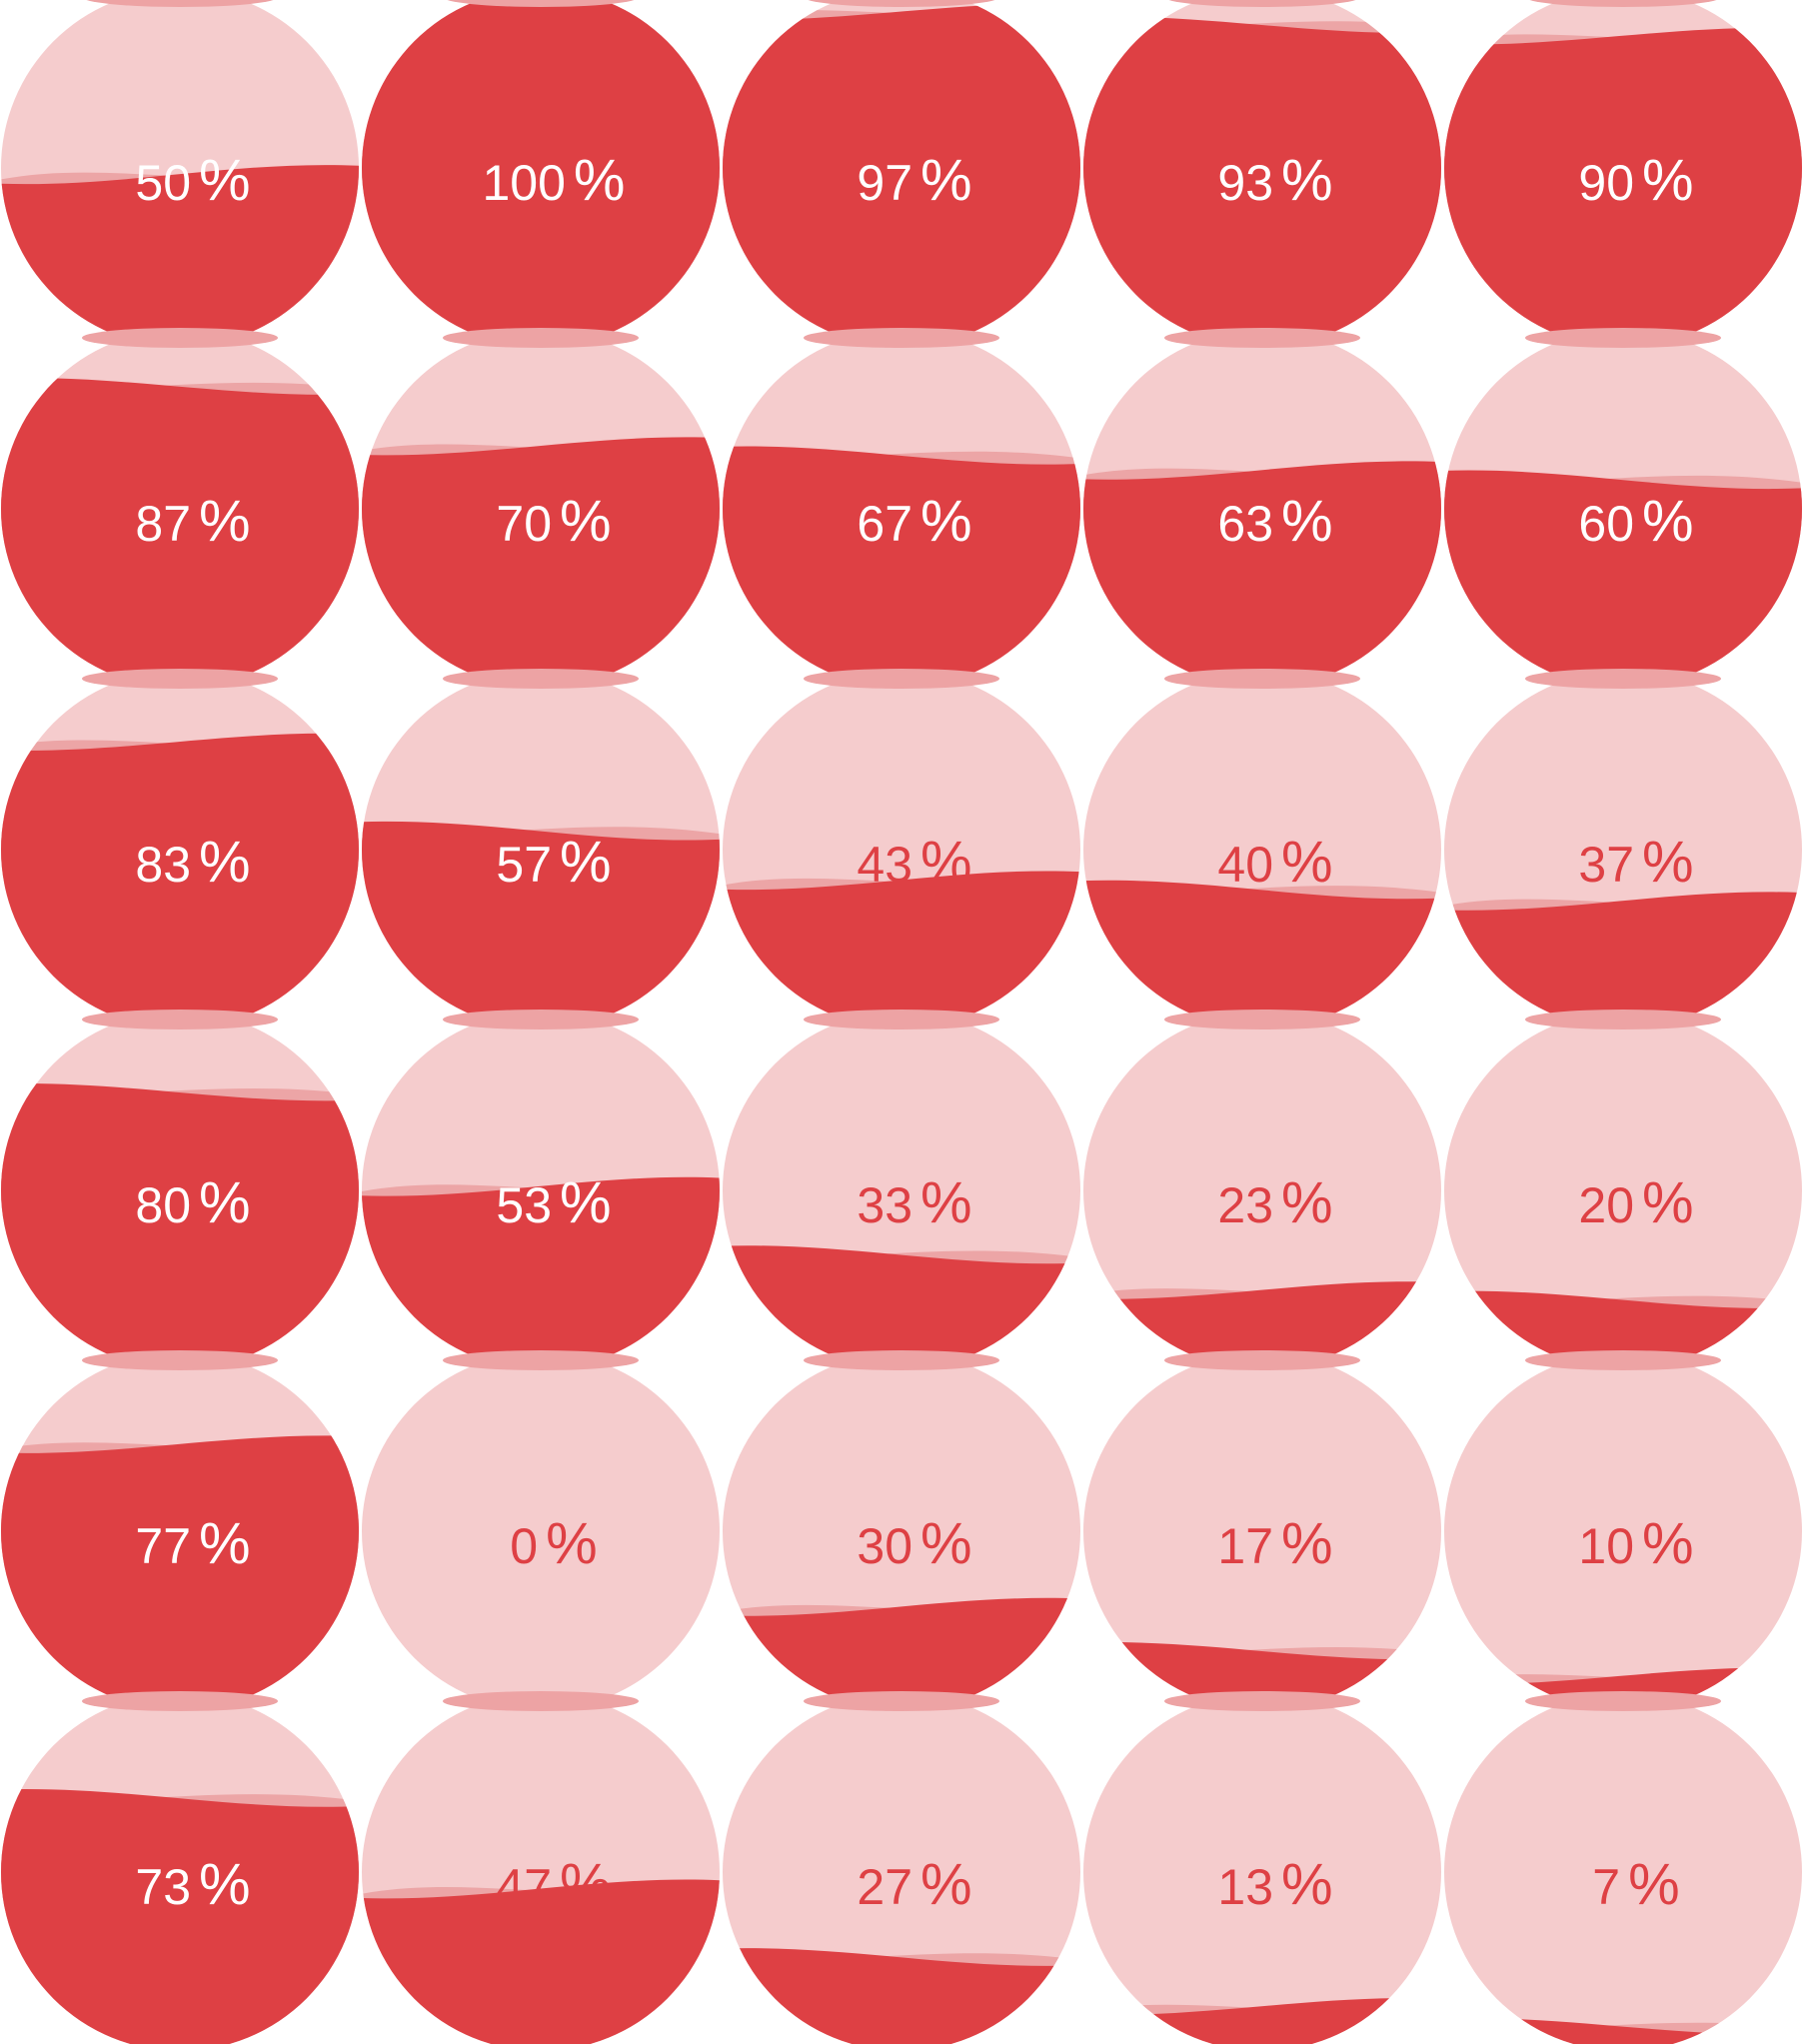 This screenshot has width=1803, height=2044. I want to click on percent-value: 63, so click(1245, 524).